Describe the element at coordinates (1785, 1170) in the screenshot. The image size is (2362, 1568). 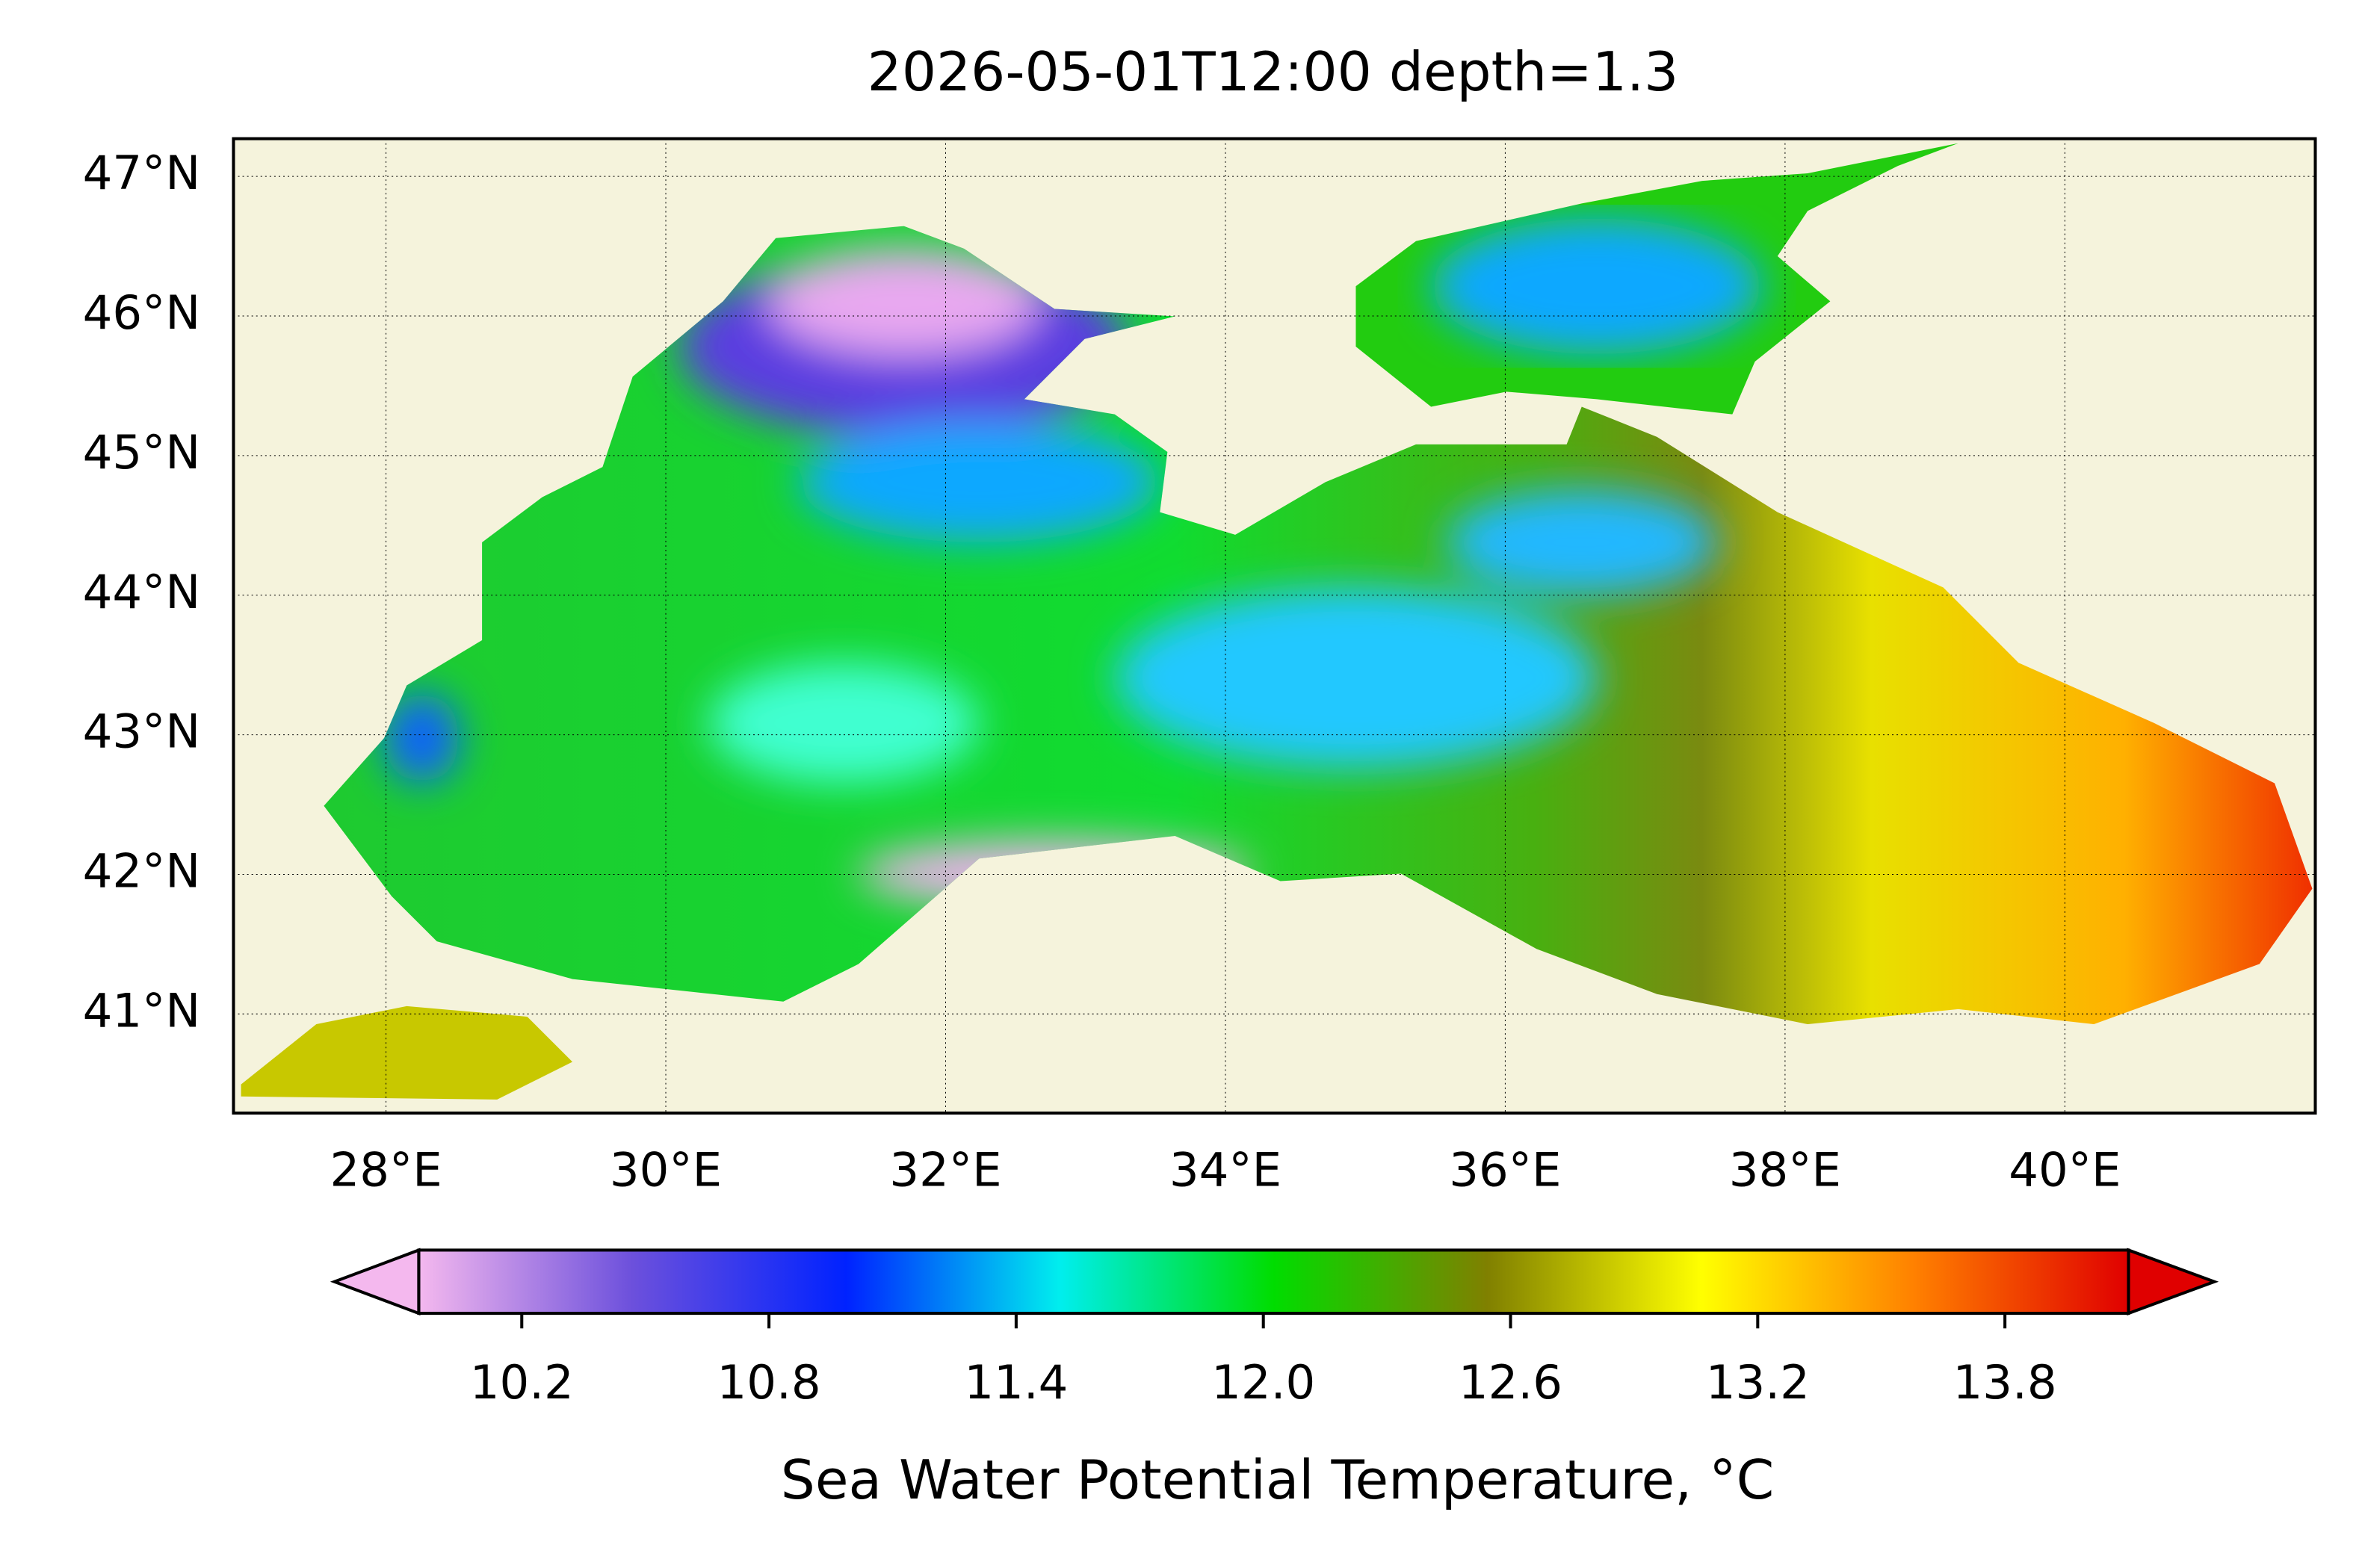
I see `lon-tick-label: 38°E` at that location.